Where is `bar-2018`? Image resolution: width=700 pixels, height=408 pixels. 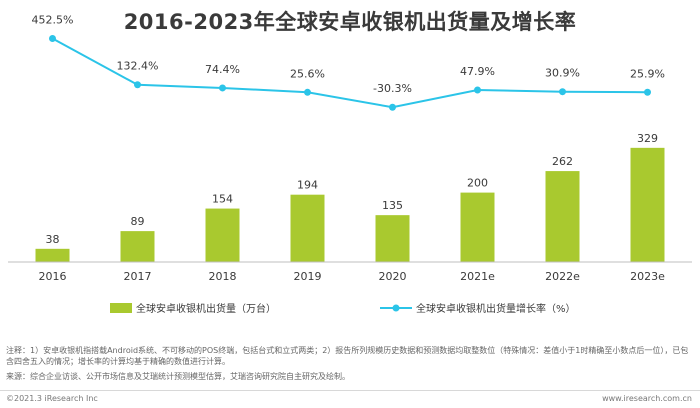
bar-2018 is located at coordinates (222, 235).